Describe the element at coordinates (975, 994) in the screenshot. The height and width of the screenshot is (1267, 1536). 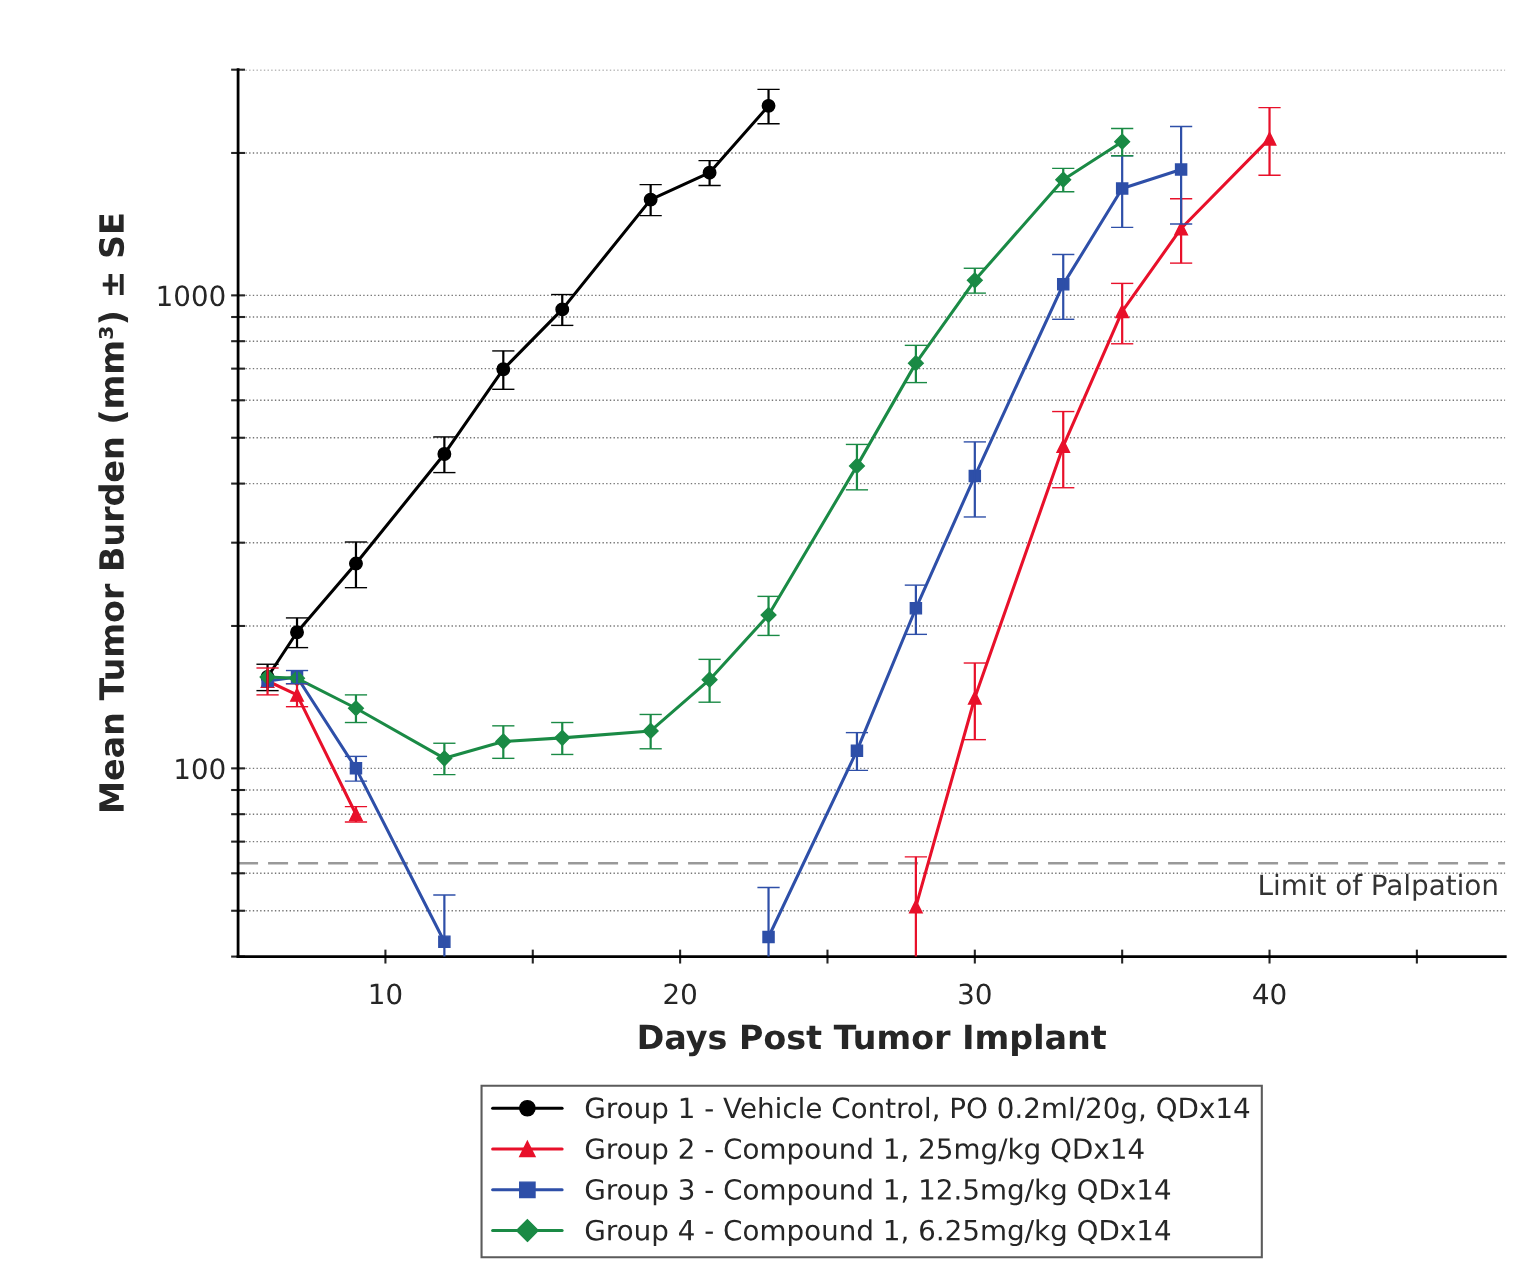
I see `x-tick-label: 30` at that location.